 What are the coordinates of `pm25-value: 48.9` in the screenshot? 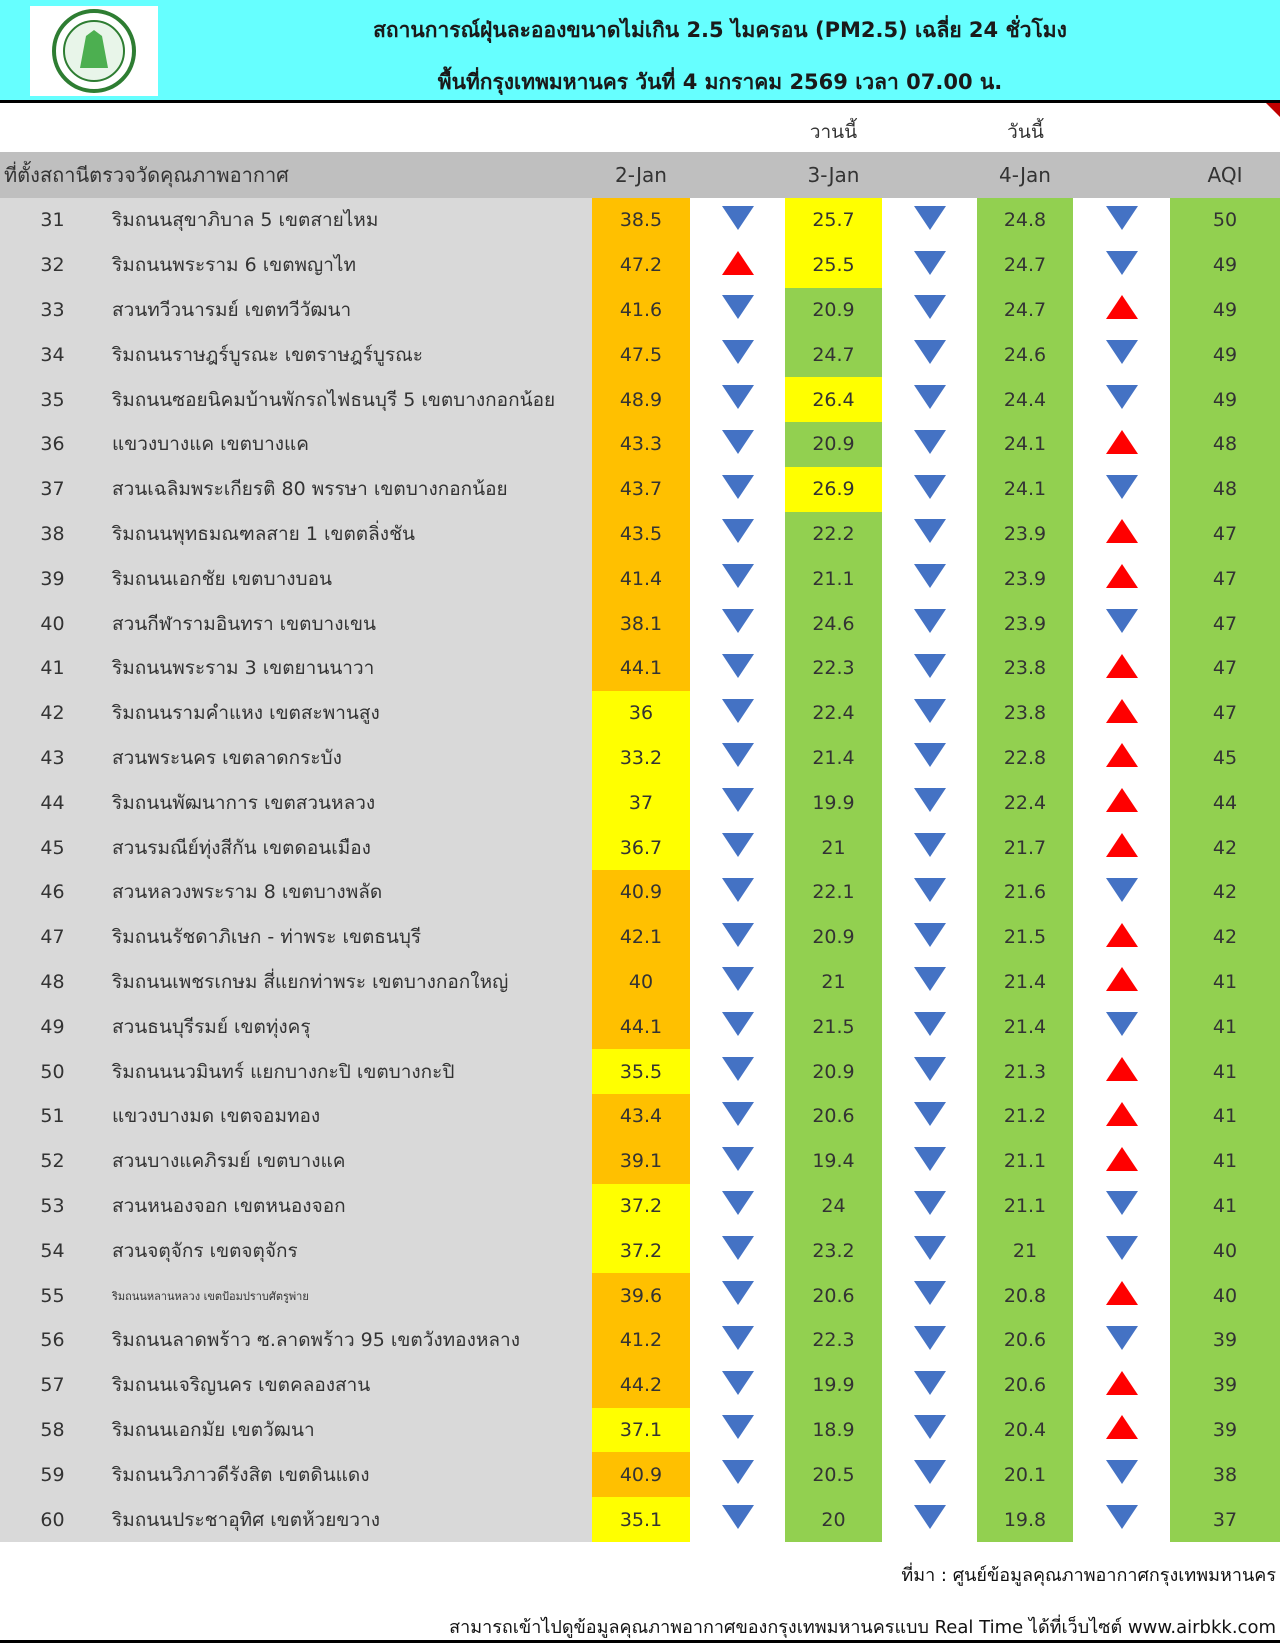 It's located at (641, 399).